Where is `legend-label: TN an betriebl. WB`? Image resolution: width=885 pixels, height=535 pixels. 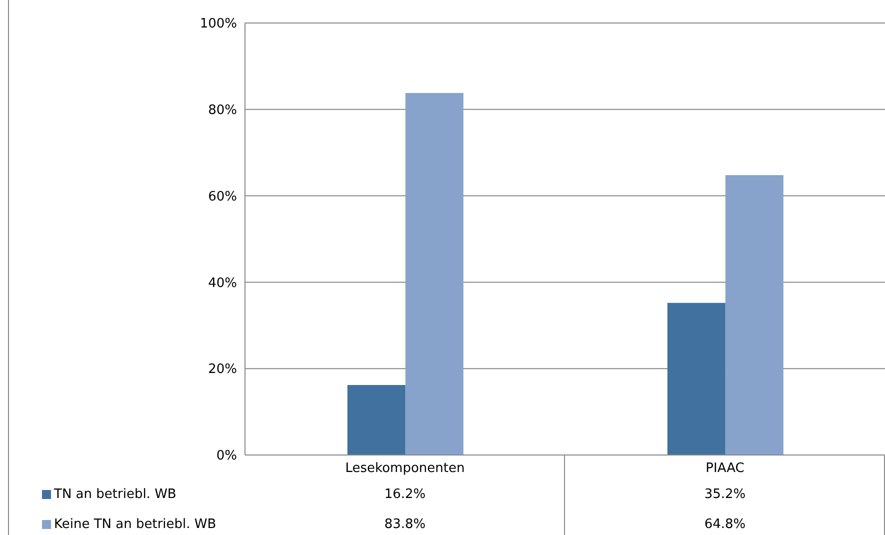
legend-label: TN an betriebl. WB is located at coordinates (115, 494).